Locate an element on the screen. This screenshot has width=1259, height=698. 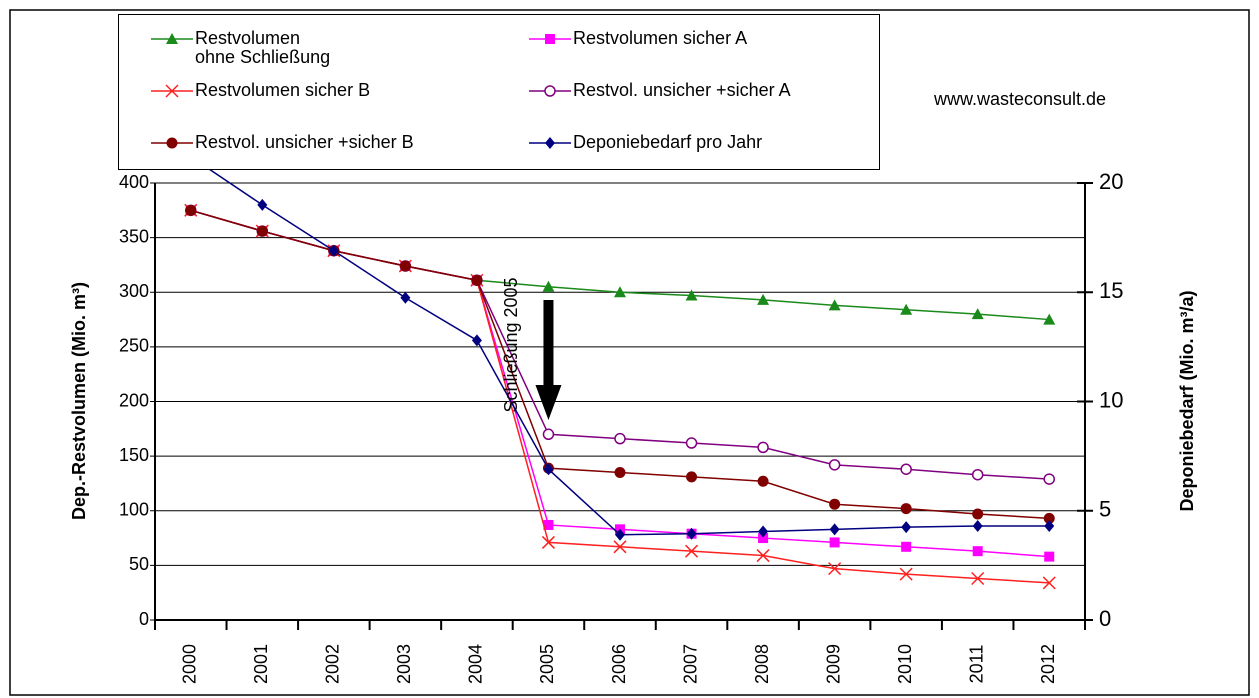
legend-item: Deponiebedarf pro Jahr is located at coordinates (644, 143).